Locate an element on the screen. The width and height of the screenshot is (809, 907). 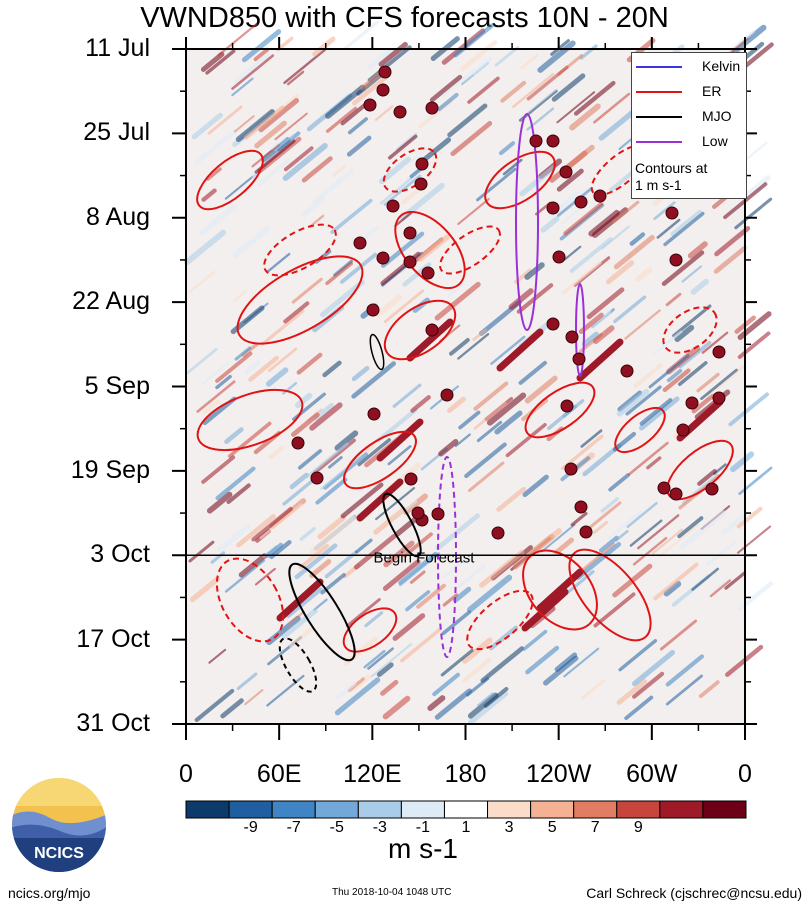
colorbar-tick-label: 7 is located at coordinates (595, 827).